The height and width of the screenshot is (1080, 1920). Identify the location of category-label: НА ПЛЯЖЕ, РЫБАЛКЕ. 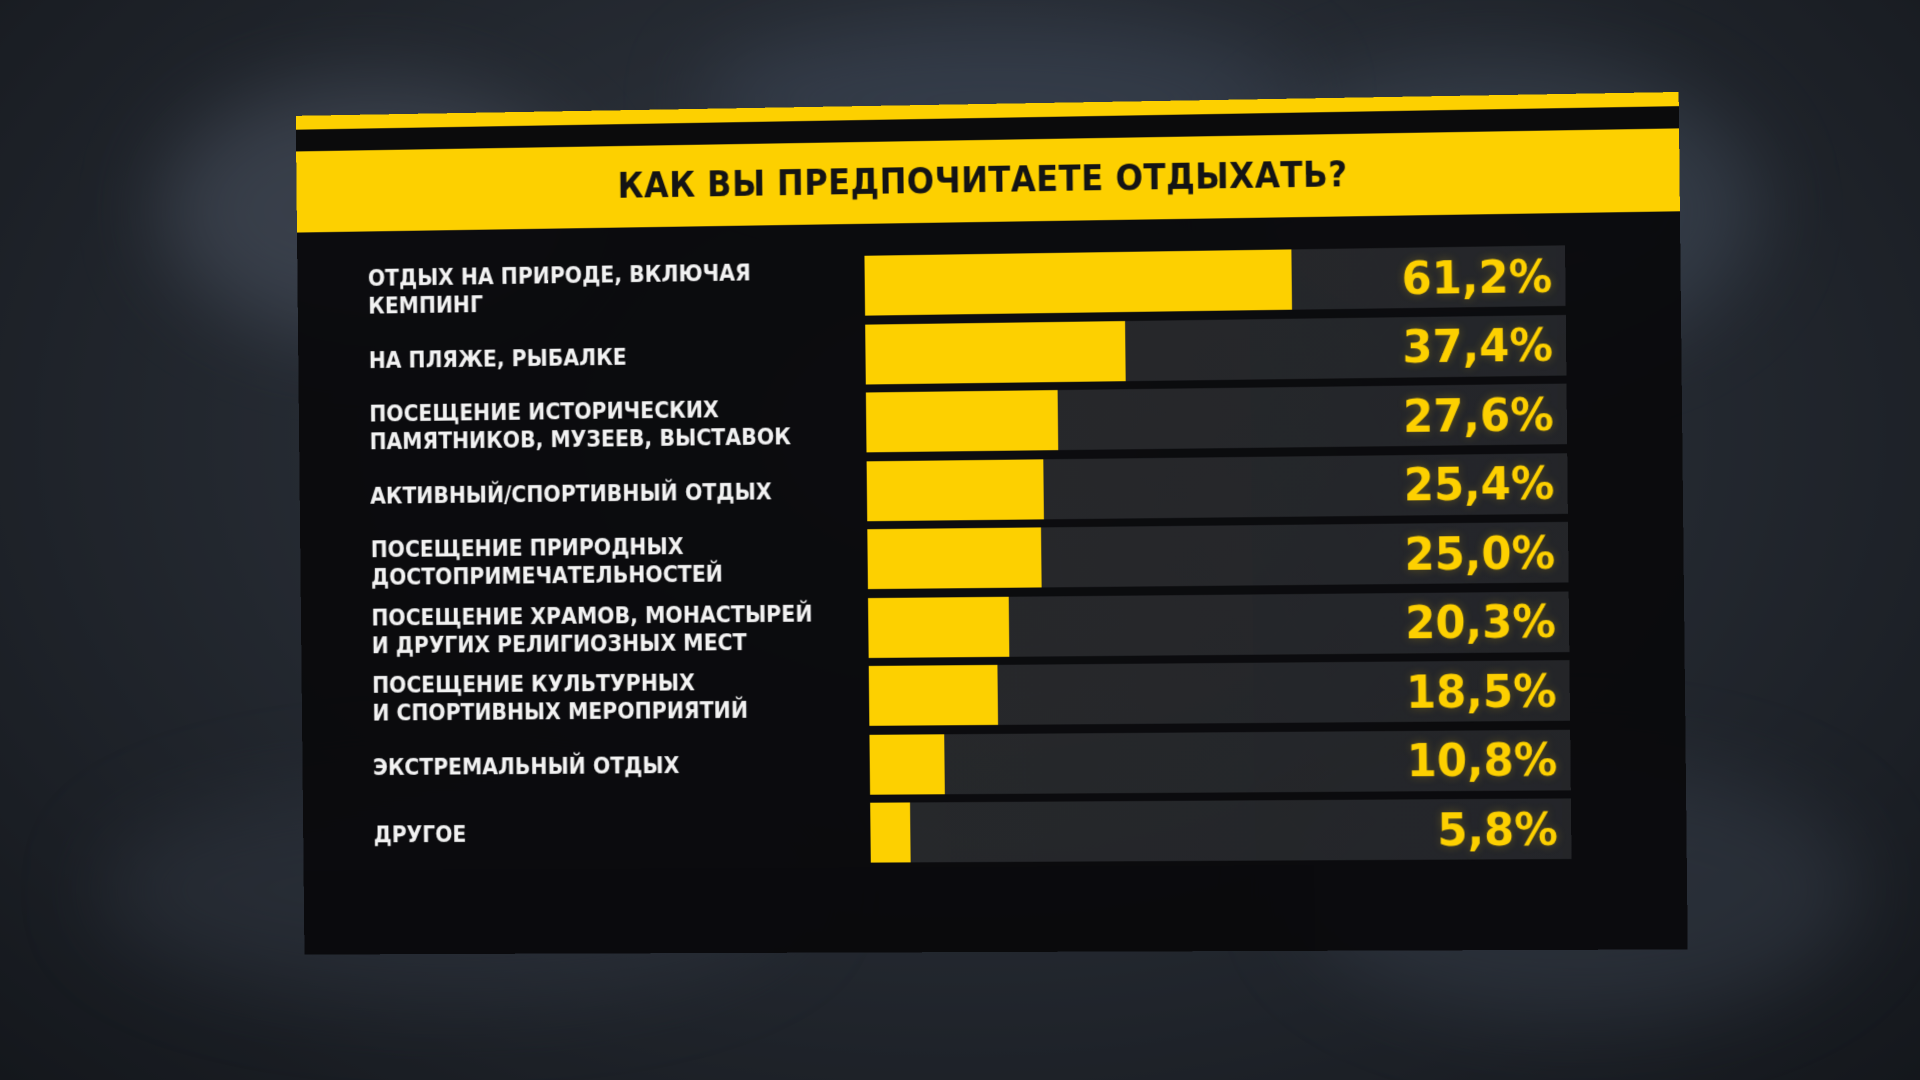
(599, 358).